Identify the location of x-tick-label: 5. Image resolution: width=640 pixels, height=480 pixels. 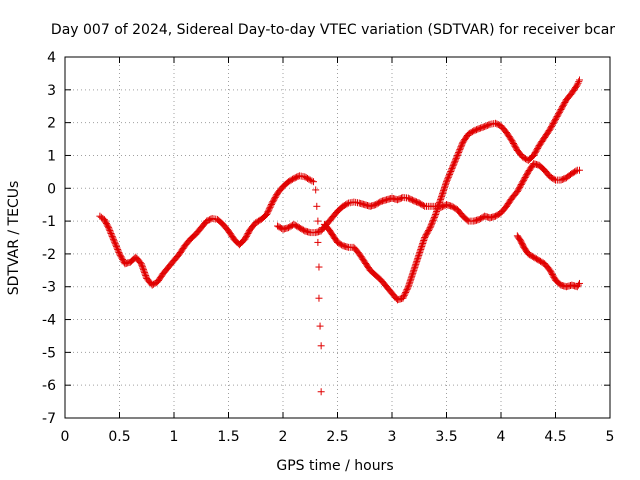
(610, 437).